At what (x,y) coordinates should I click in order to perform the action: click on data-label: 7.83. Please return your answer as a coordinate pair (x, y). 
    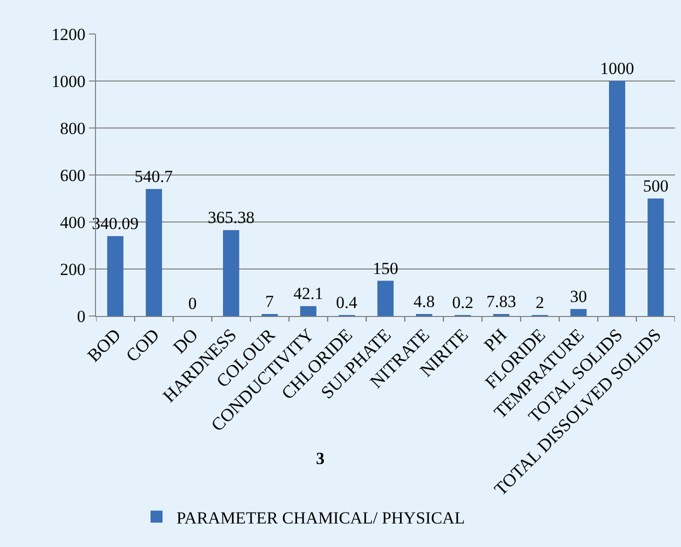
    Looking at the image, I should click on (501, 301).